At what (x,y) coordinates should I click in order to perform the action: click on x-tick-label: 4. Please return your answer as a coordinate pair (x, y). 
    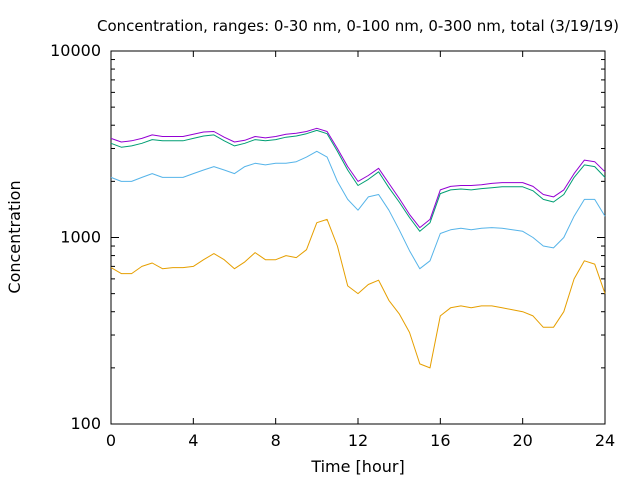
    Looking at the image, I should click on (193, 440).